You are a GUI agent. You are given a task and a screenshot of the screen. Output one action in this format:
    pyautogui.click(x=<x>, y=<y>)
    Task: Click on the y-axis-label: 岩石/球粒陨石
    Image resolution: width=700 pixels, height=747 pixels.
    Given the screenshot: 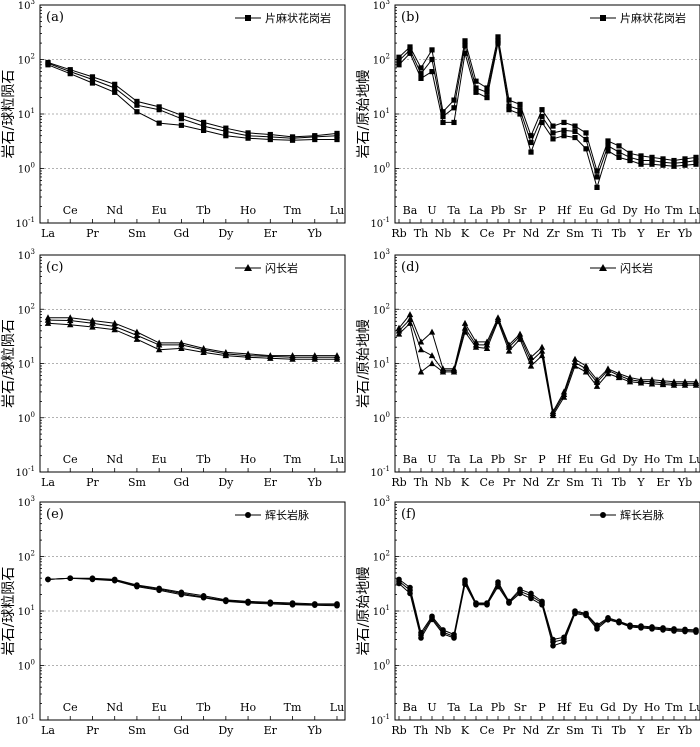 What is the action you would take?
    pyautogui.click(x=9, y=363)
    